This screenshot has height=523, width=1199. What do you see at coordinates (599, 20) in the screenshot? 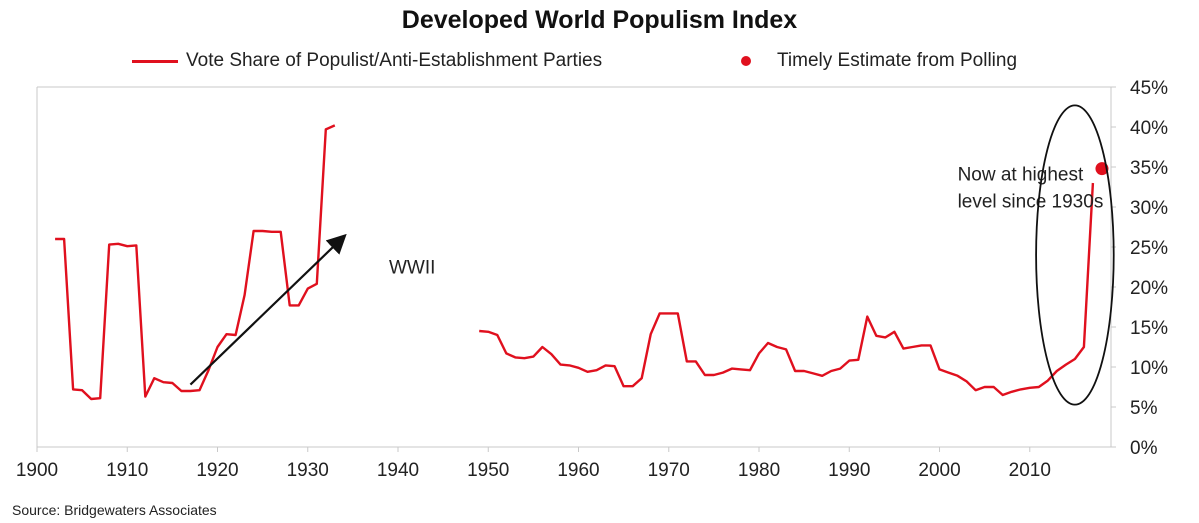
I see `chart-title: Developed World Populism Index` at bounding box center [599, 20].